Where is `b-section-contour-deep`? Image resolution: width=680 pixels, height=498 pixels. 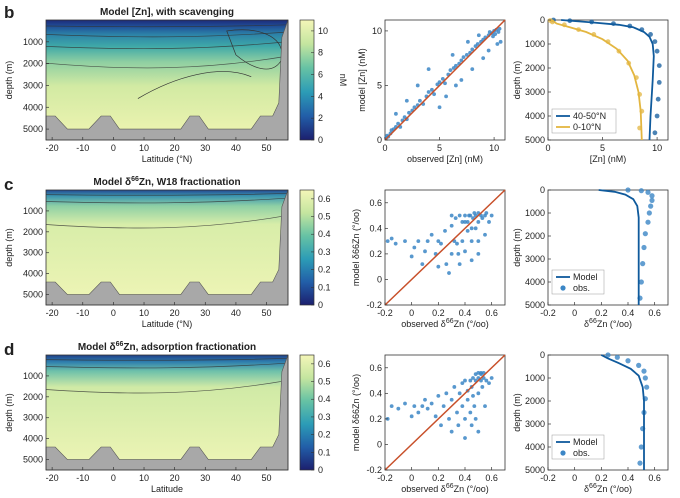 b-section-contour-deep is located at coordinates (194, 85).